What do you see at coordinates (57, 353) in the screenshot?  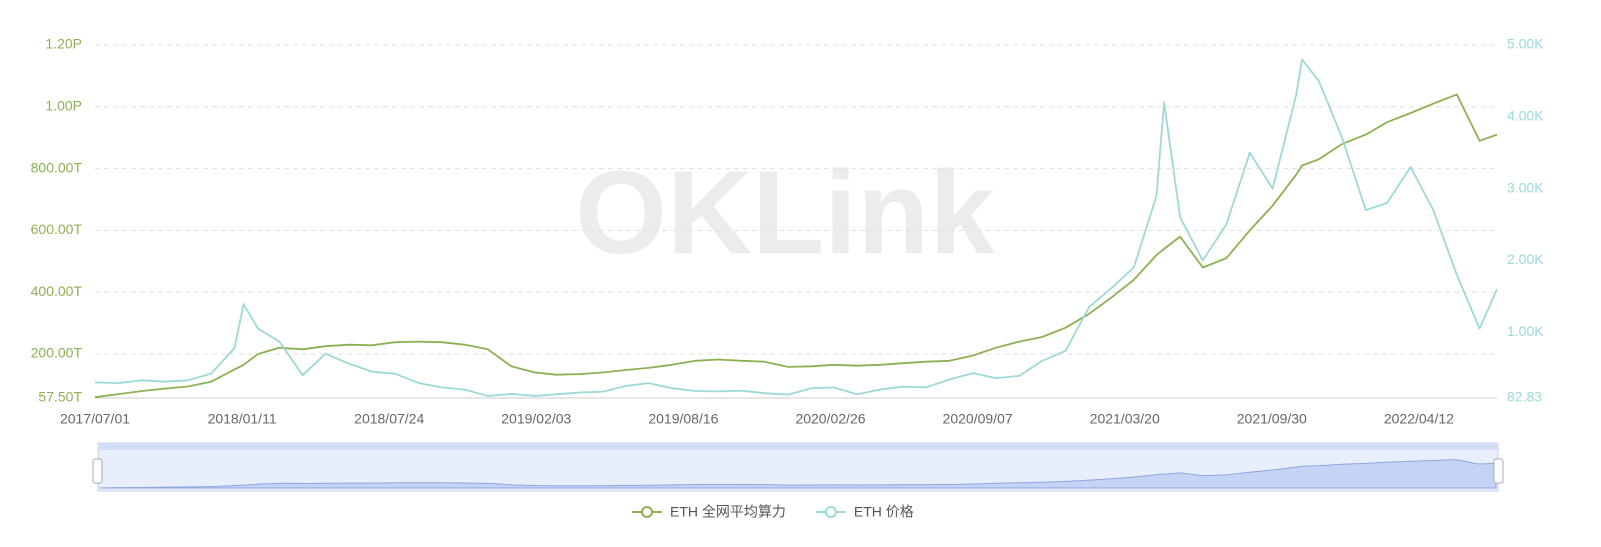 I see `y-tick-label: 200.00T` at bounding box center [57, 353].